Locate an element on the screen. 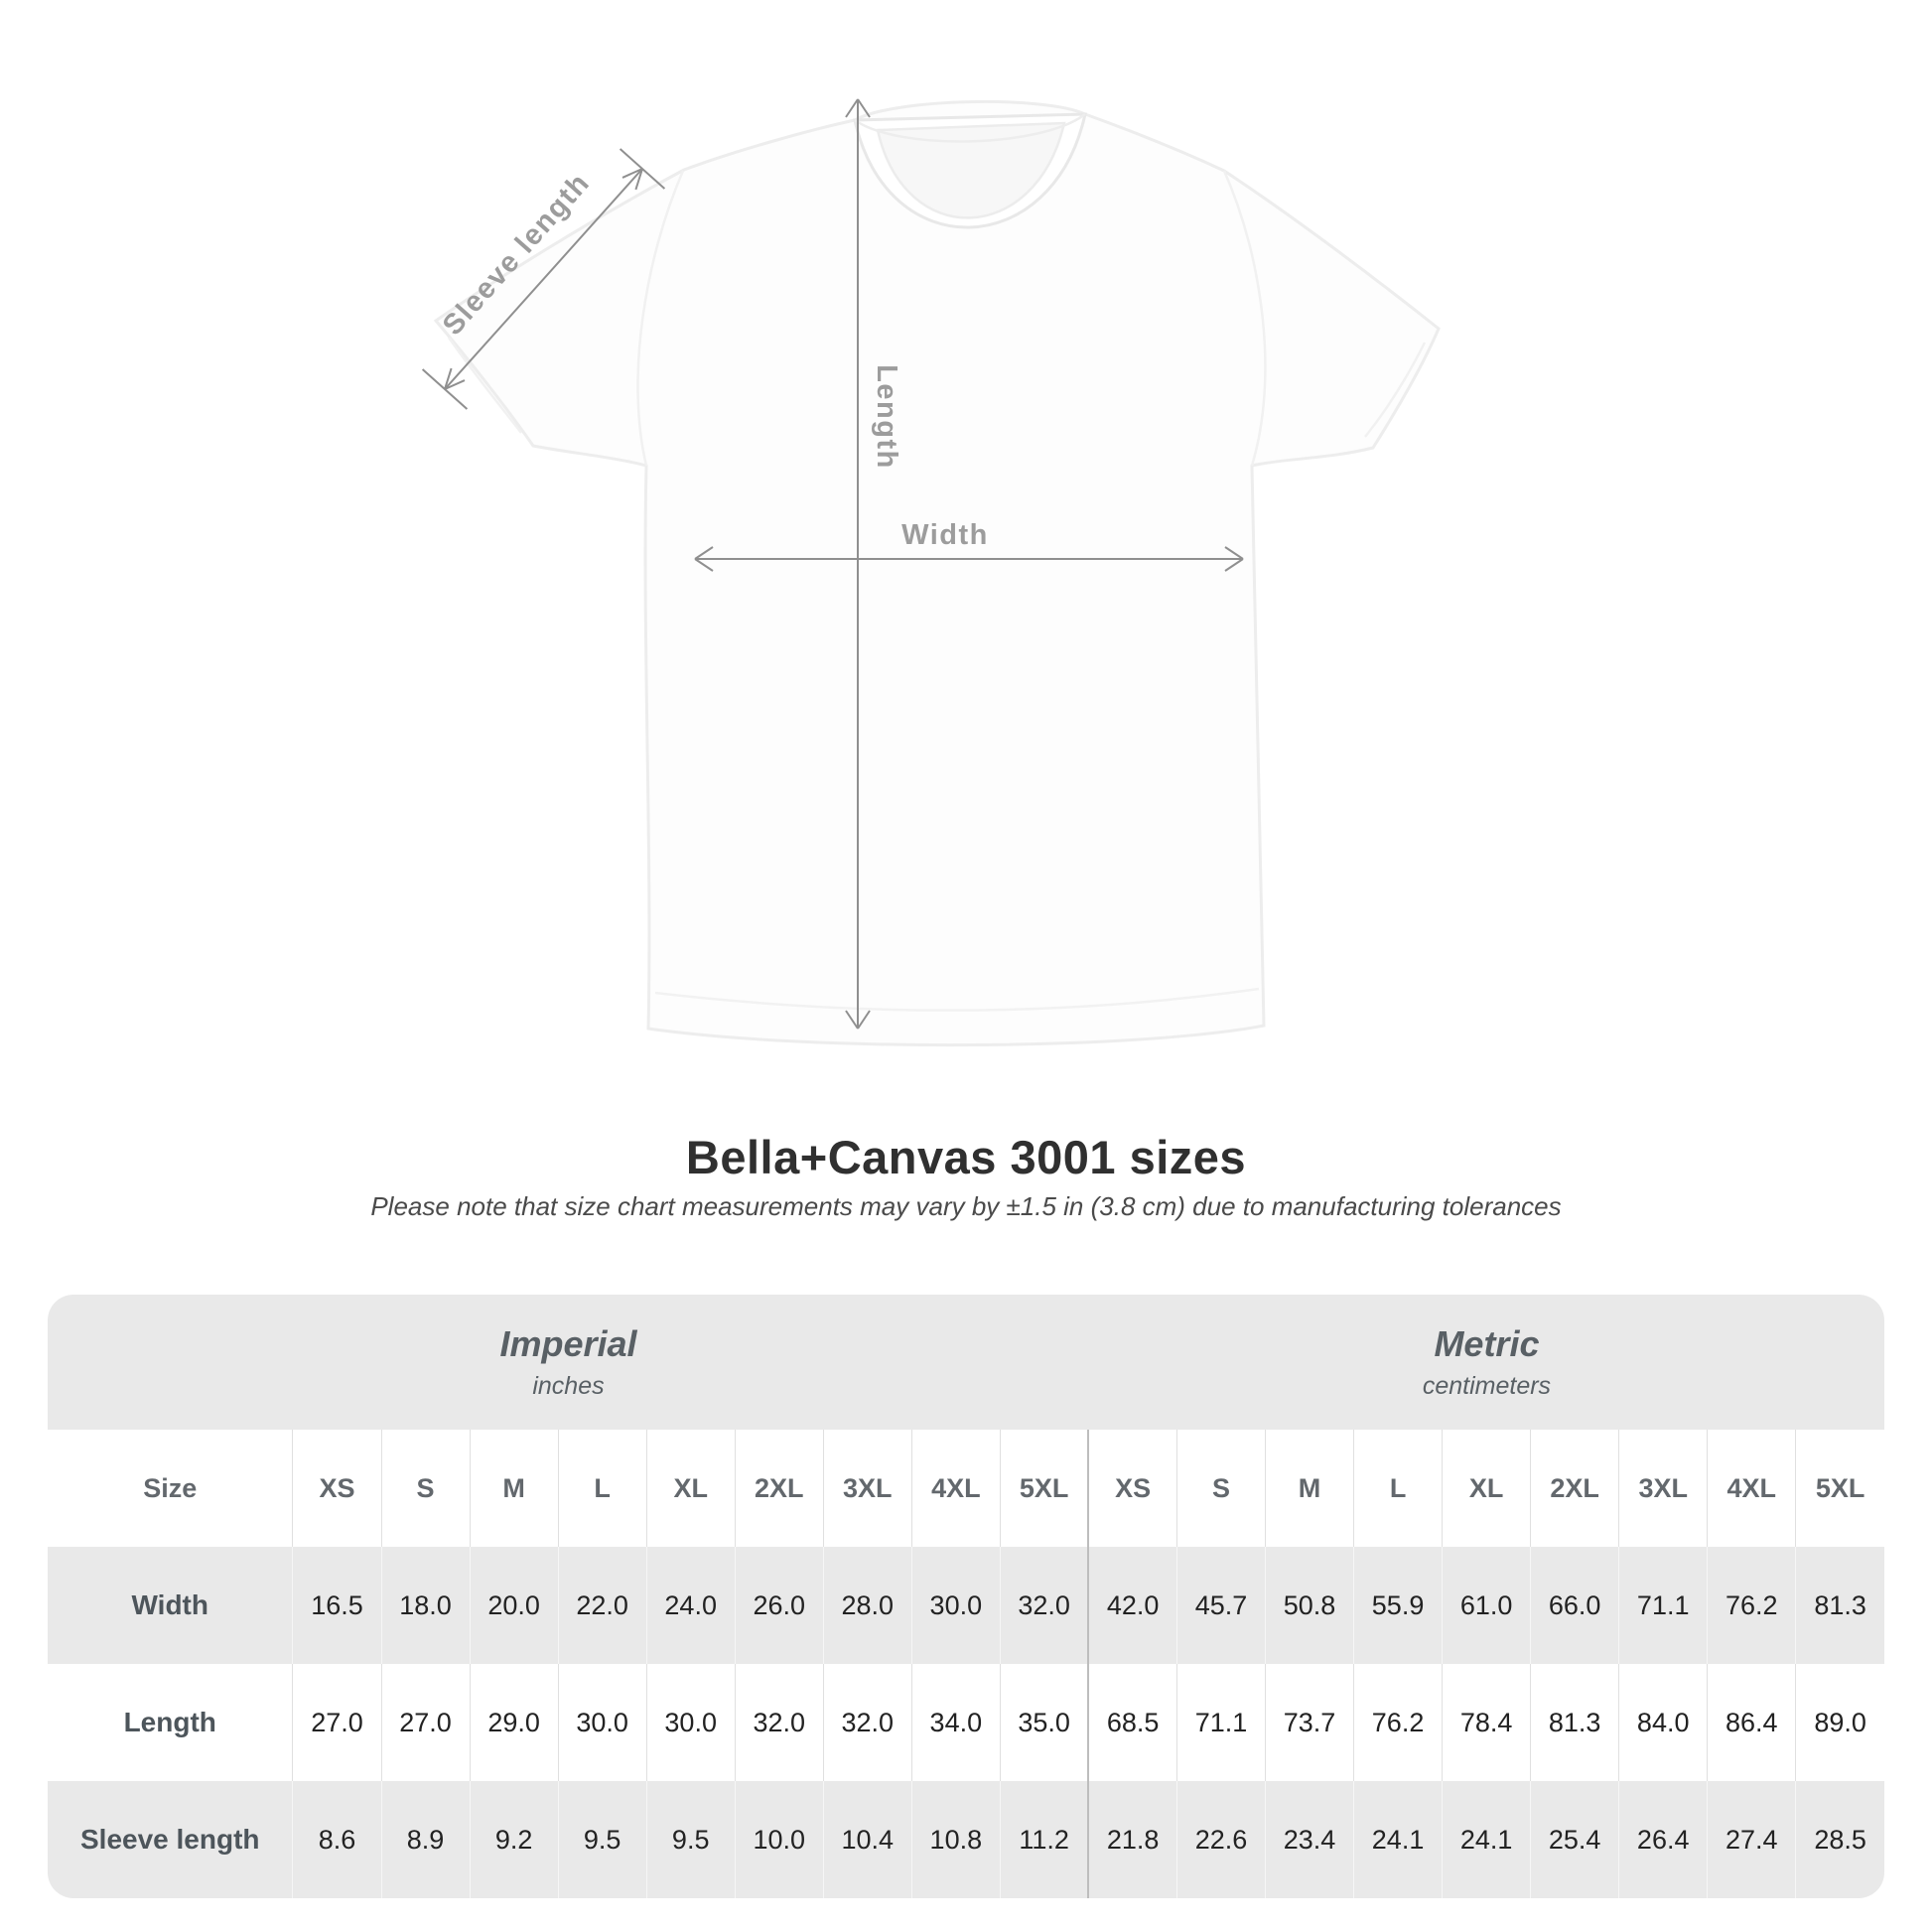 Image resolution: width=1932 pixels, height=1932 pixels. cell-length-imperial-5xl: 35.0 is located at coordinates (1044, 1722).